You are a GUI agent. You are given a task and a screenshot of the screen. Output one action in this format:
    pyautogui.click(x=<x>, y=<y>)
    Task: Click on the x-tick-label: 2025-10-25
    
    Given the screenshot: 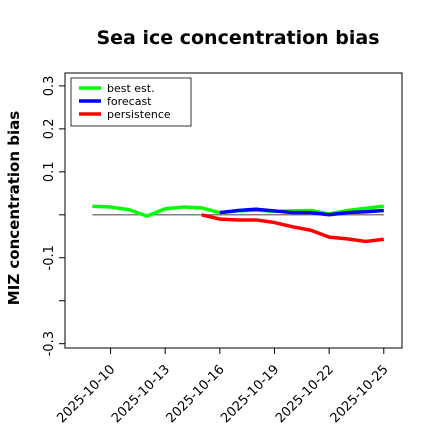 What is the action you would take?
    pyautogui.click(x=360, y=394)
    